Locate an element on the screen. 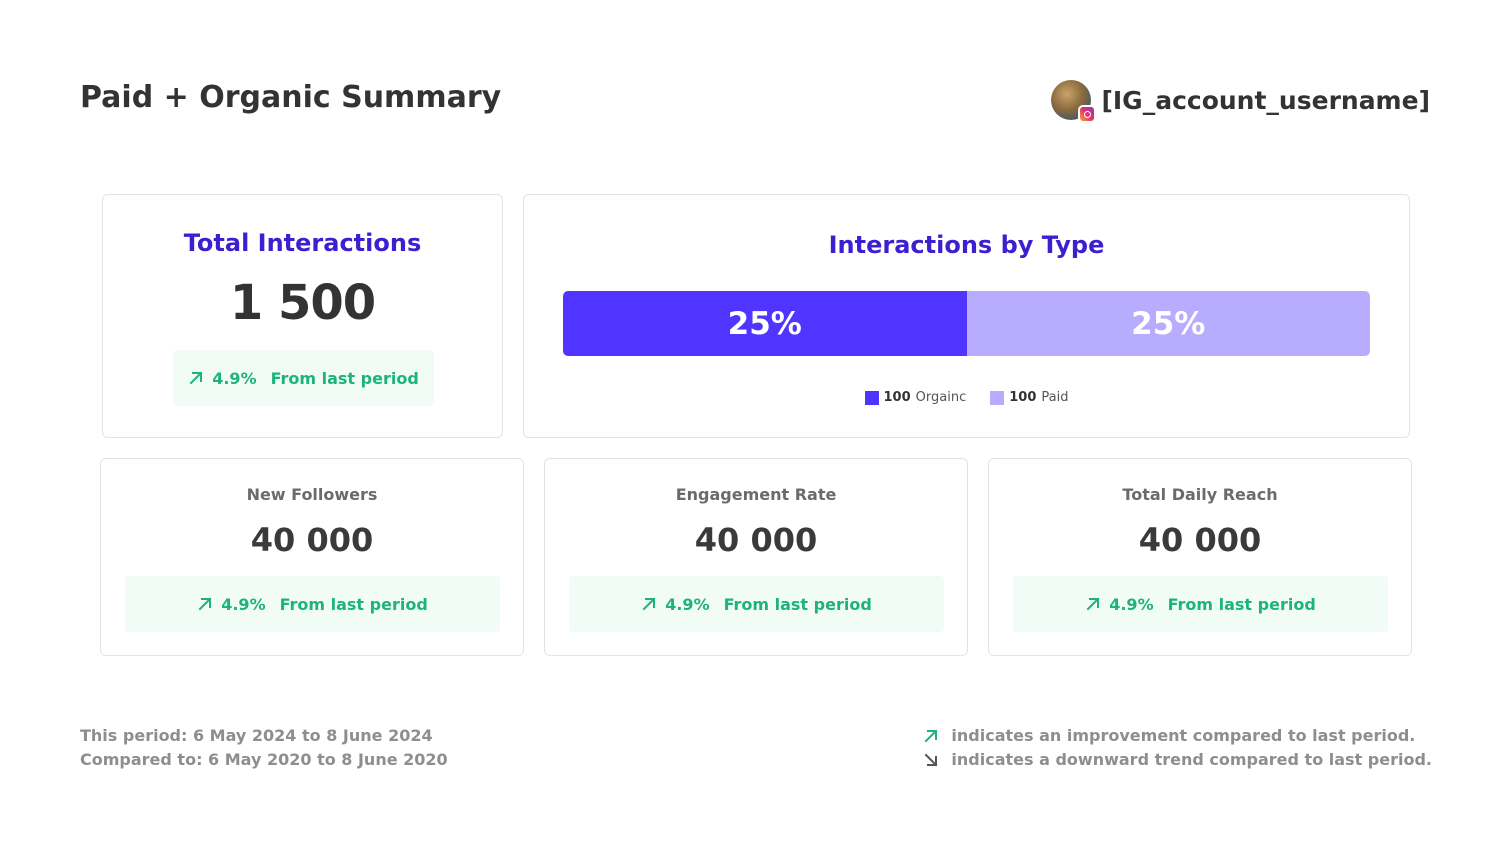  metric-label: Engagement Rate is located at coordinates (756, 494).